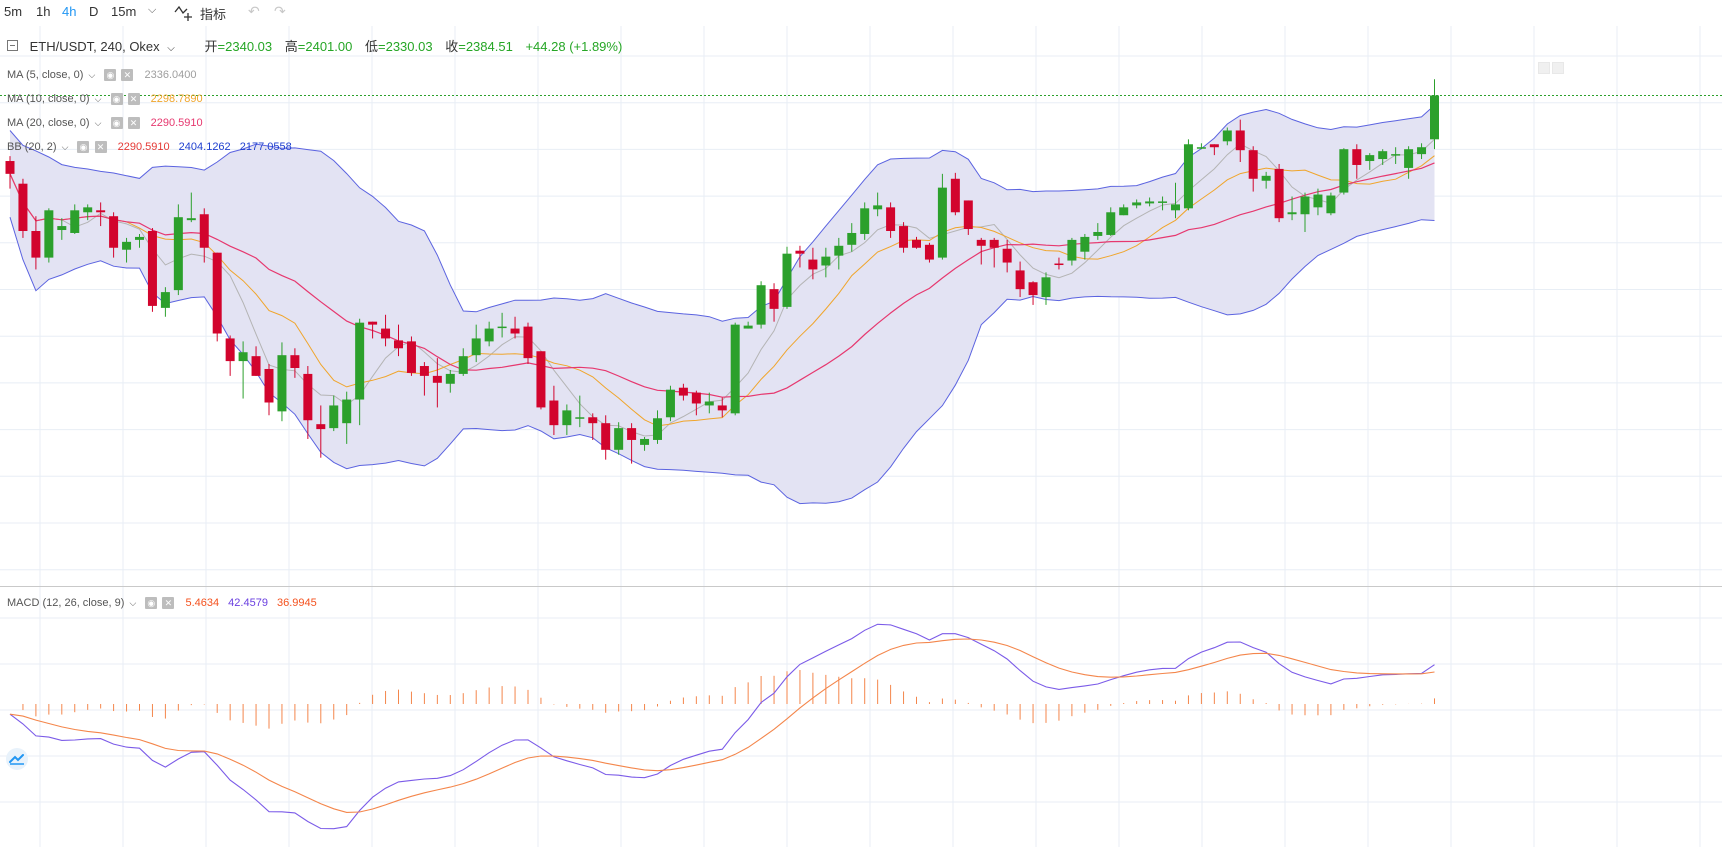  Describe the element at coordinates (1558, 68) in the screenshot. I see `close-pane-icon` at that location.